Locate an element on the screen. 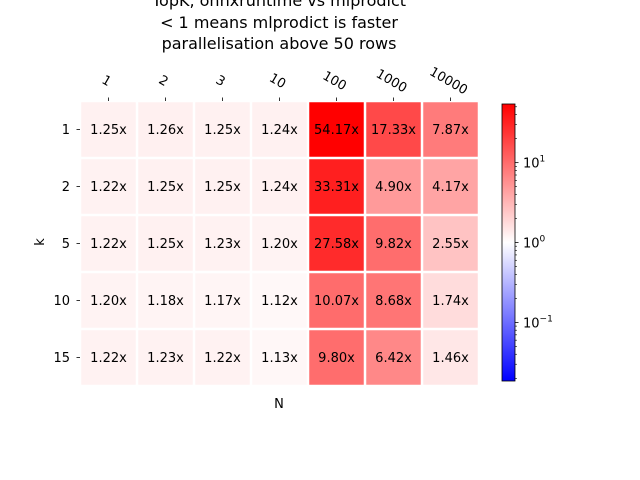 Image resolution: width=640 pixels, height=480 pixels. cell-value-label: 33.31x is located at coordinates (336, 187).